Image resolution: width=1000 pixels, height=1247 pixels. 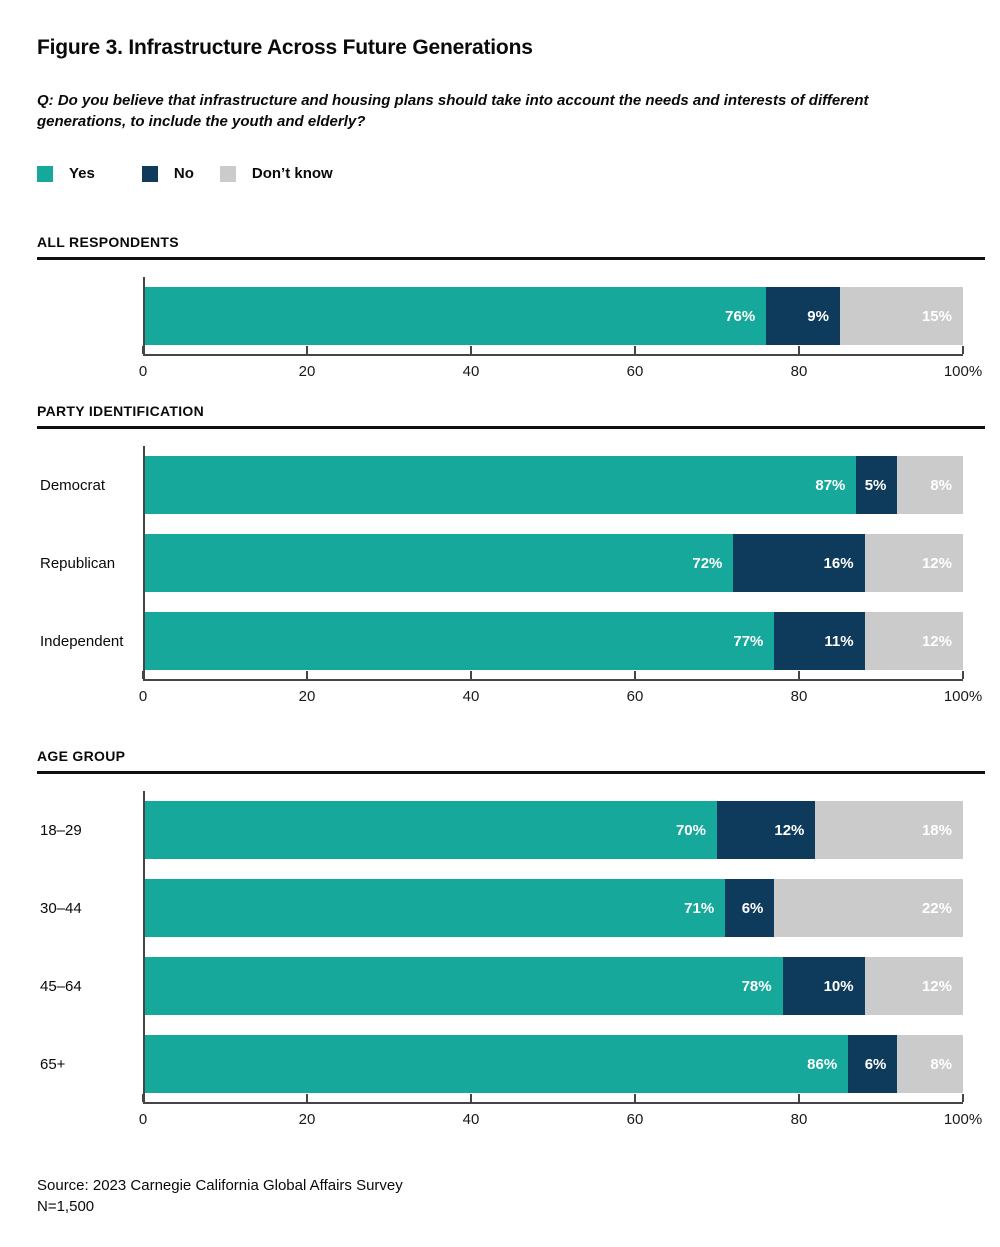 I want to click on bar-row: Republican 72% 16% 12%, so click(x=500, y=563).